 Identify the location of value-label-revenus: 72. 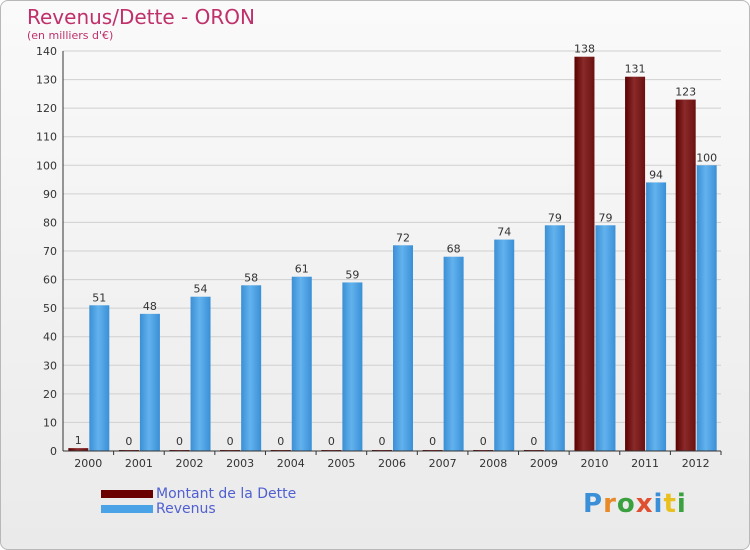
(403, 237).